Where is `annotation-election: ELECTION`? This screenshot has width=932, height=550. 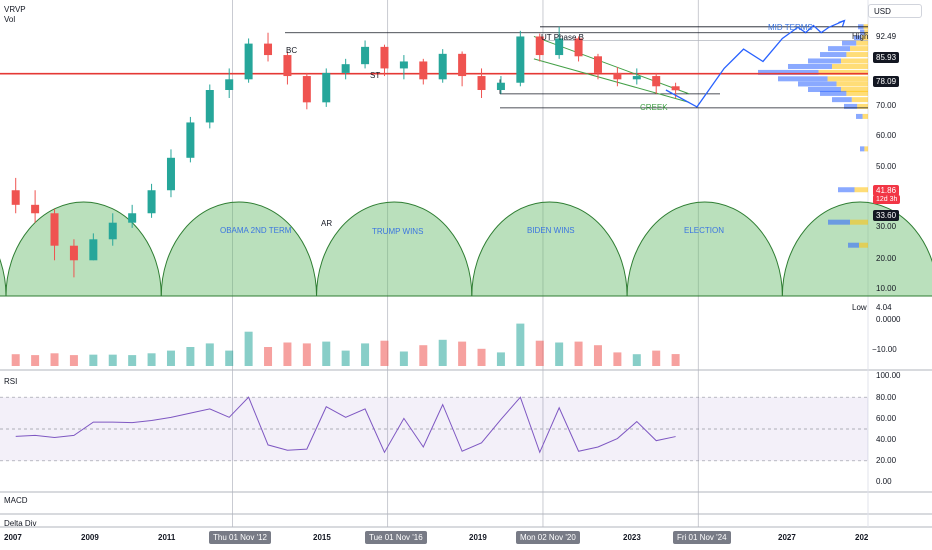
annotation-election: ELECTION is located at coordinates (704, 230).